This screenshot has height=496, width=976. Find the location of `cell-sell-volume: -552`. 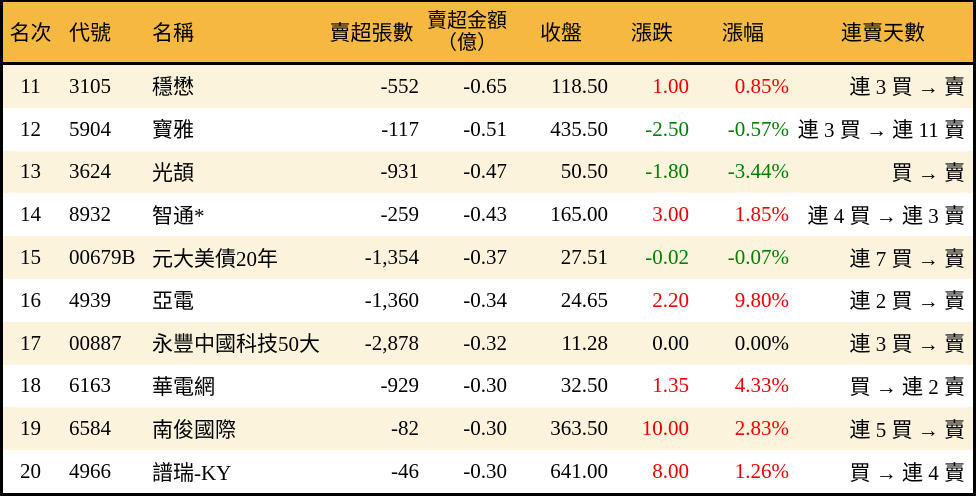

cell-sell-volume: -552 is located at coordinates (400, 85).